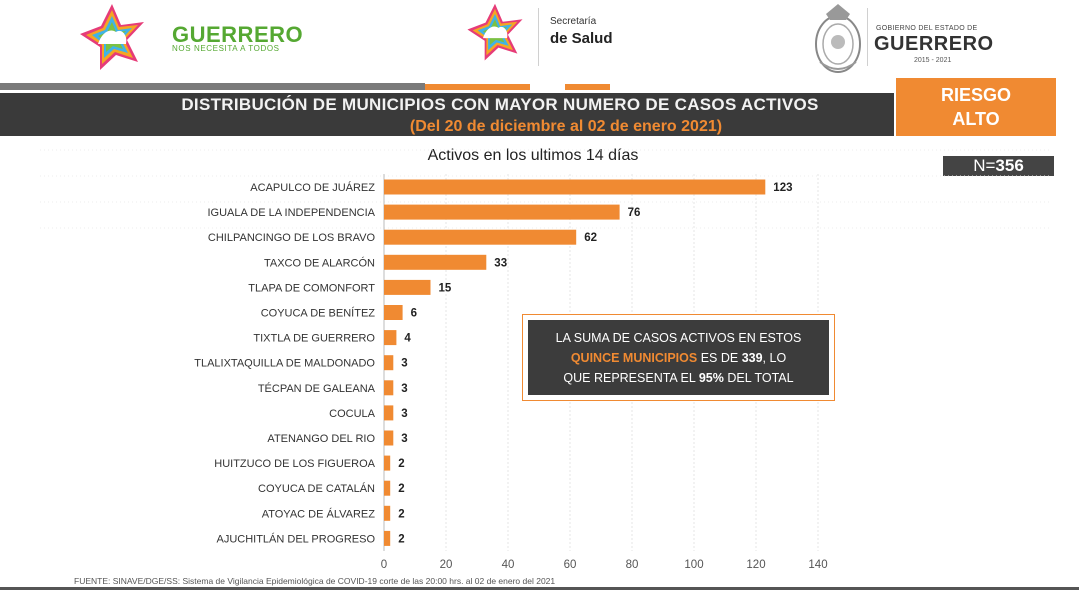 The image size is (1079, 590). I want to click on callout-percent: 95%, so click(711, 378).